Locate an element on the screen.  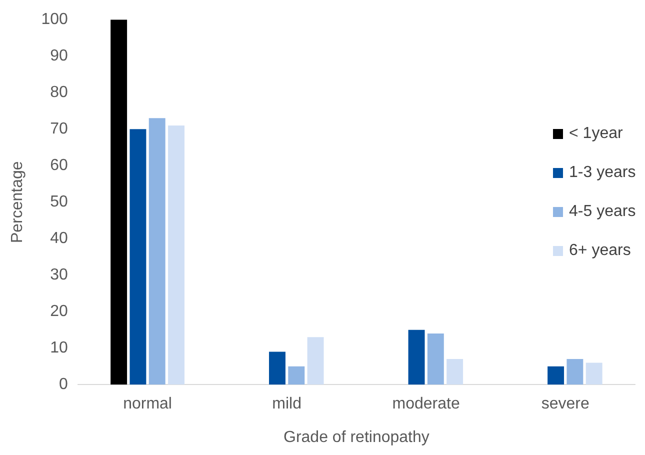
y-tick-label: 60 is located at coordinates (59, 165).